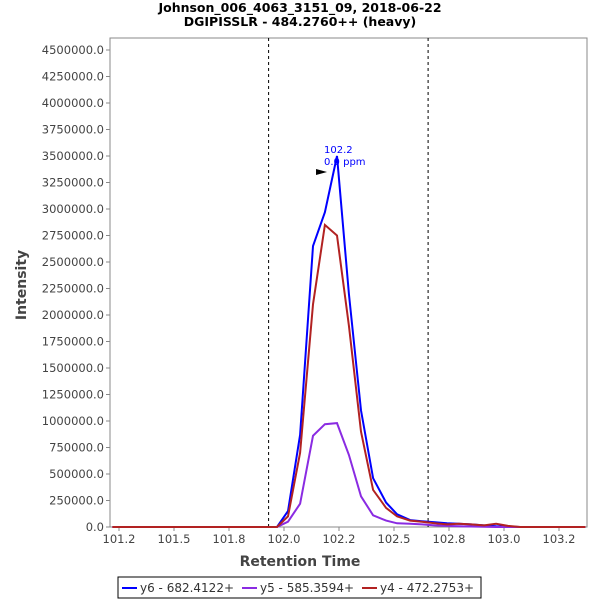 This screenshot has width=600, height=604. What do you see at coordinates (504, 539) in the screenshot?
I see `x-tick-label: 103.0` at bounding box center [504, 539].